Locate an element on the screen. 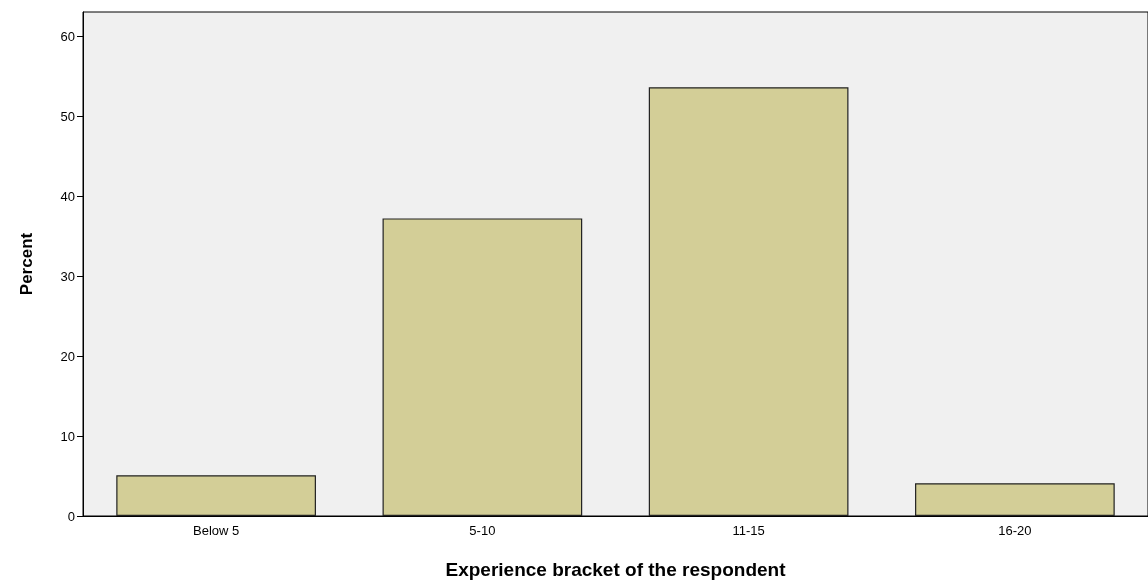 This screenshot has height=584, width=1148. y-tick-label: 0 is located at coordinates (71, 516).